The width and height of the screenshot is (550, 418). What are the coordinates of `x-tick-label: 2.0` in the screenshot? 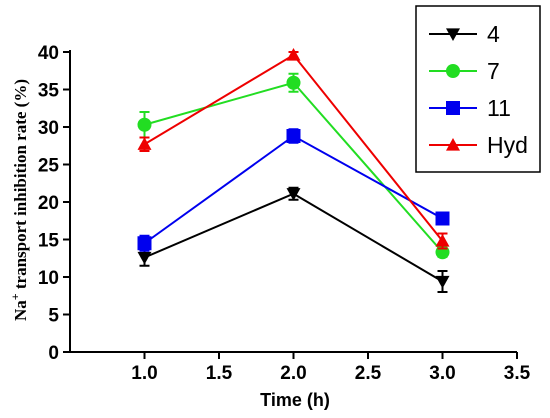 It's located at (293, 373).